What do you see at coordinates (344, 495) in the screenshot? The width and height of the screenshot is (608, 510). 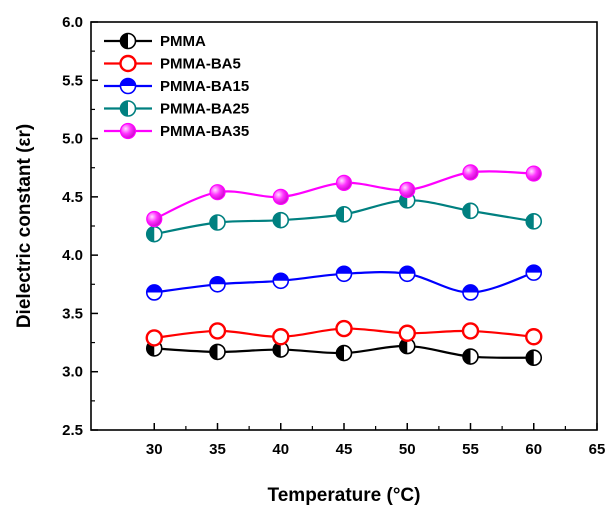 I see `x-axis-title: Temperature (°C)` at bounding box center [344, 495].